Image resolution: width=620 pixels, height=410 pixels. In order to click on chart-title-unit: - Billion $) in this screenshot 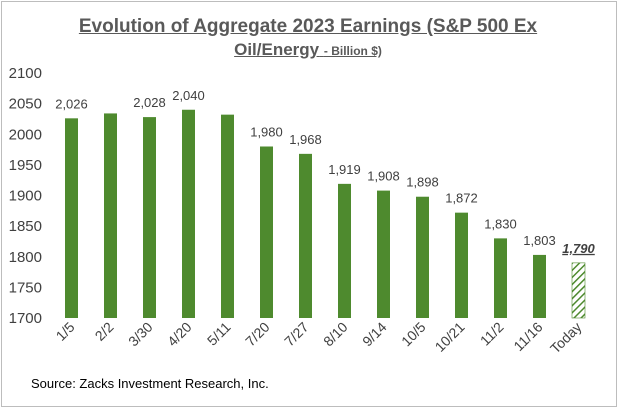, I will do `click(352, 51)`.